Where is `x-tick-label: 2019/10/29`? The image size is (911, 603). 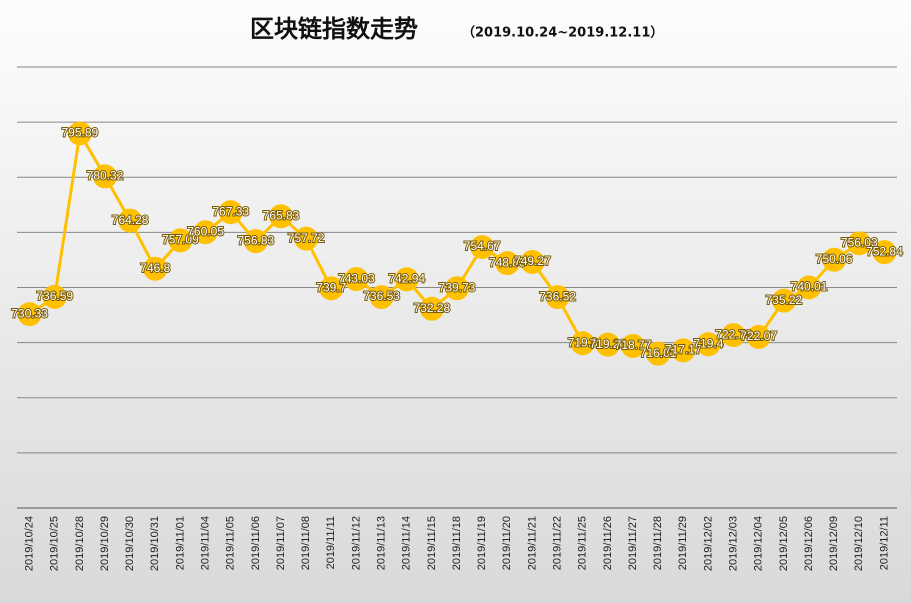 x-tick-label: 2019/10/29 is located at coordinates (105, 543).